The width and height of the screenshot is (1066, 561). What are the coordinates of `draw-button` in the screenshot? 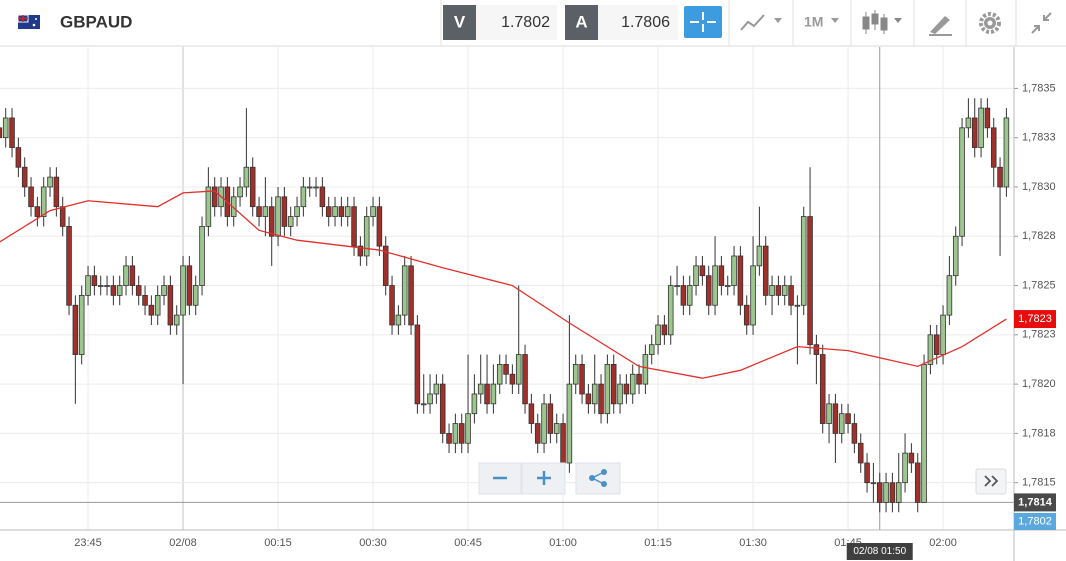 It's located at (940, 26).